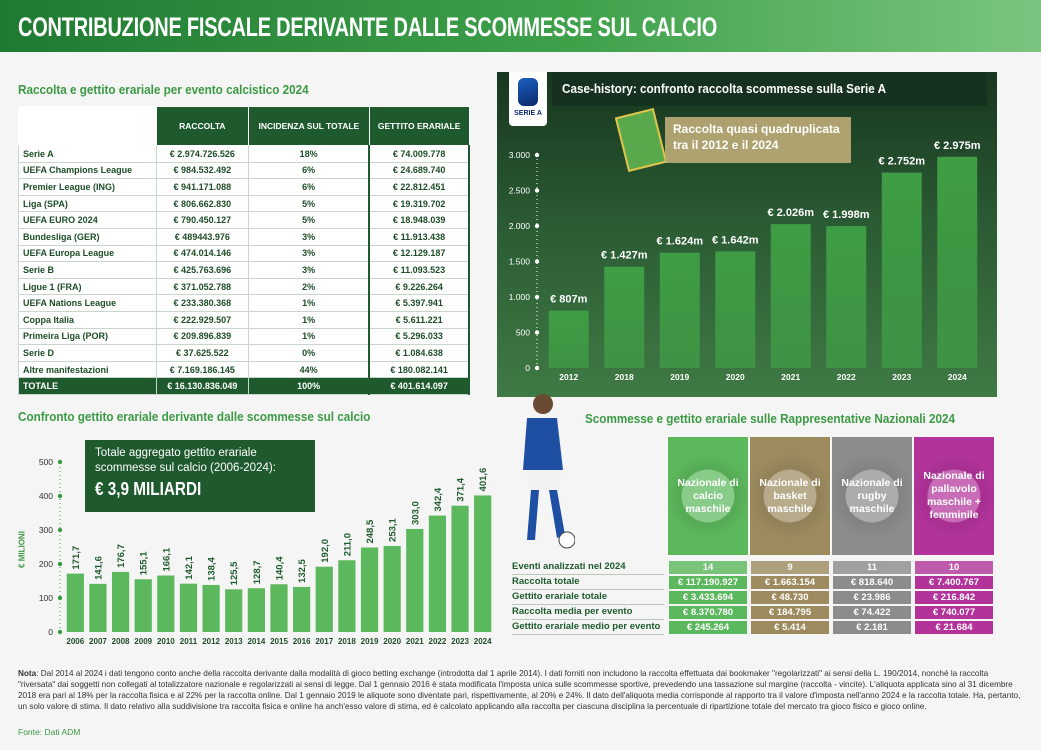 The width and height of the screenshot is (1041, 750). I want to click on data-label: 171,7, so click(76, 558).